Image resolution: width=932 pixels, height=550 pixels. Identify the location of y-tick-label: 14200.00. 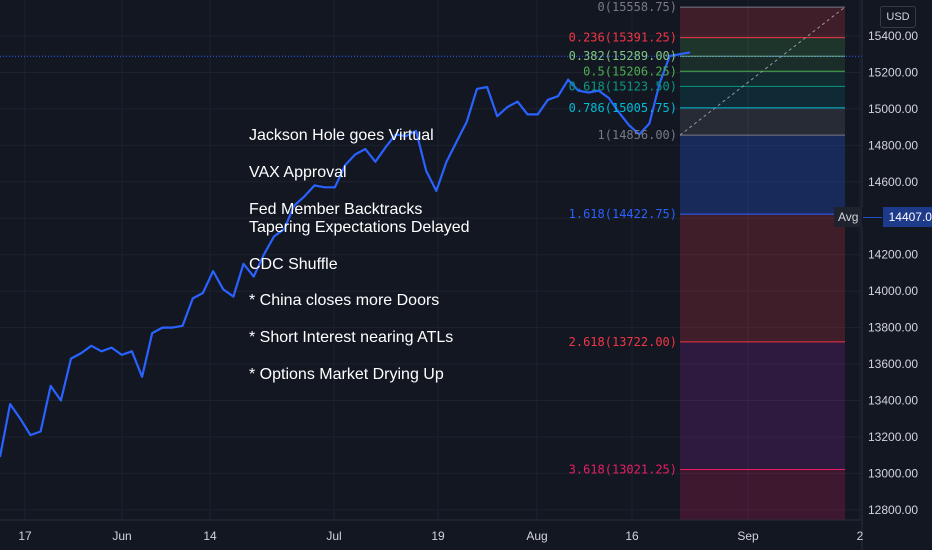
(893, 255).